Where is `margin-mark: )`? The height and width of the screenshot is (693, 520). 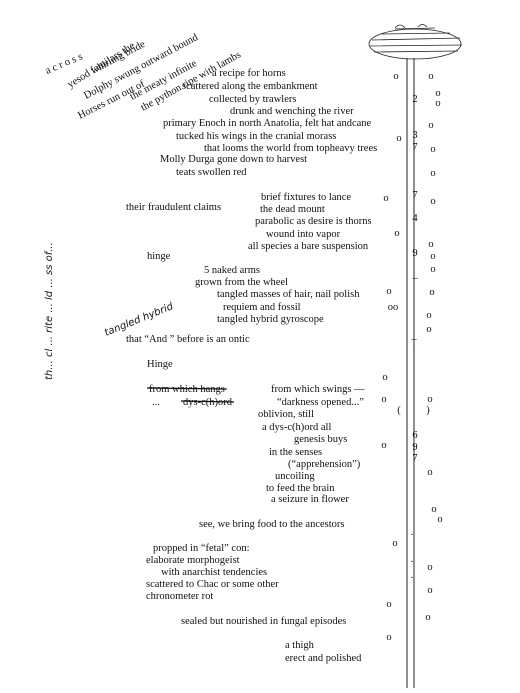
margin-mark: ) is located at coordinates (428, 410).